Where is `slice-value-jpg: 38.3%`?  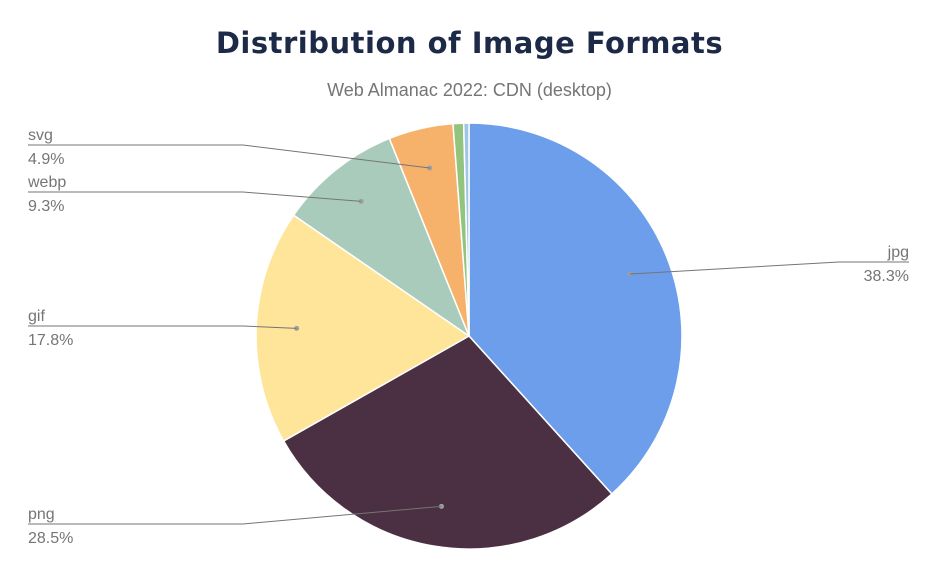
slice-value-jpg: 38.3% is located at coordinates (886, 276).